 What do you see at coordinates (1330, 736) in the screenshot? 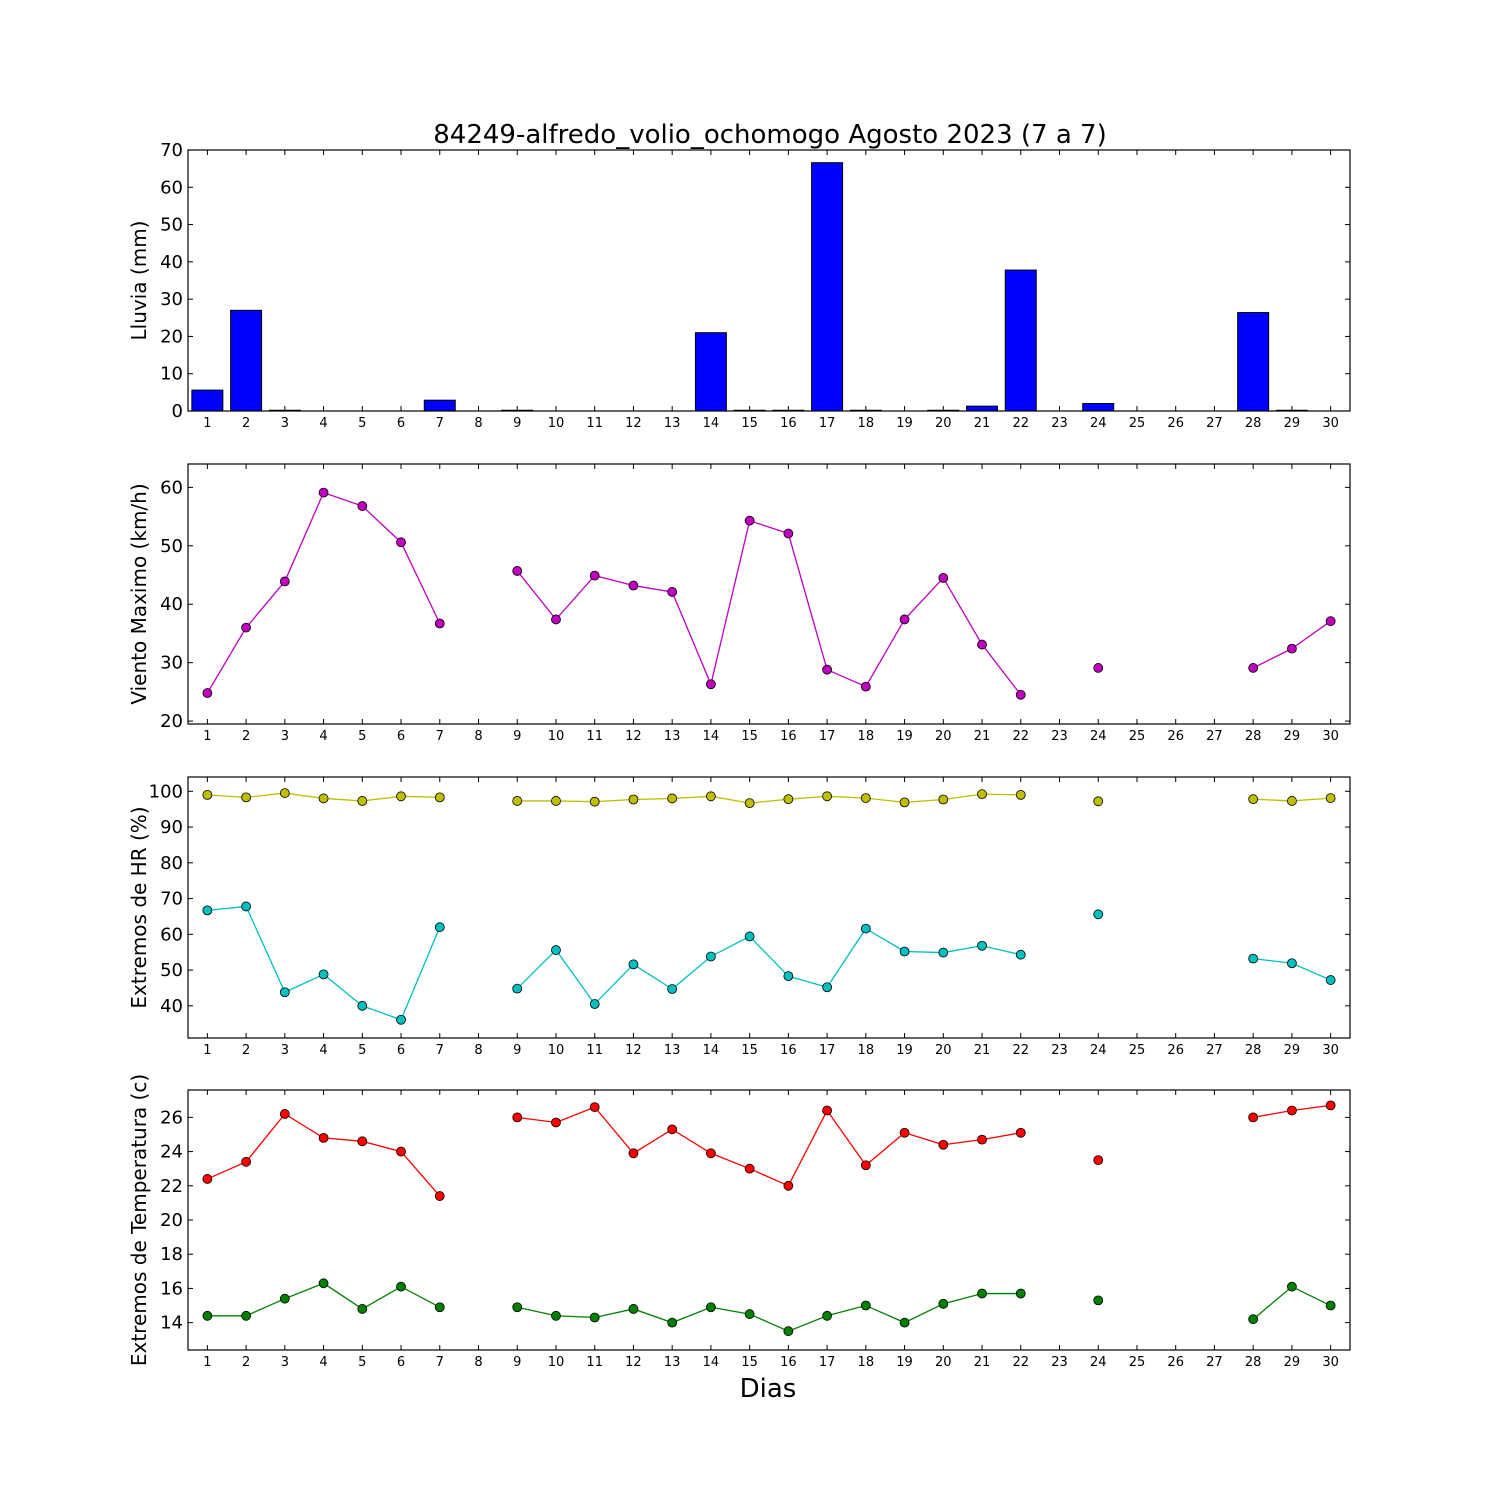
I see `x-tick-label: 30` at bounding box center [1330, 736].